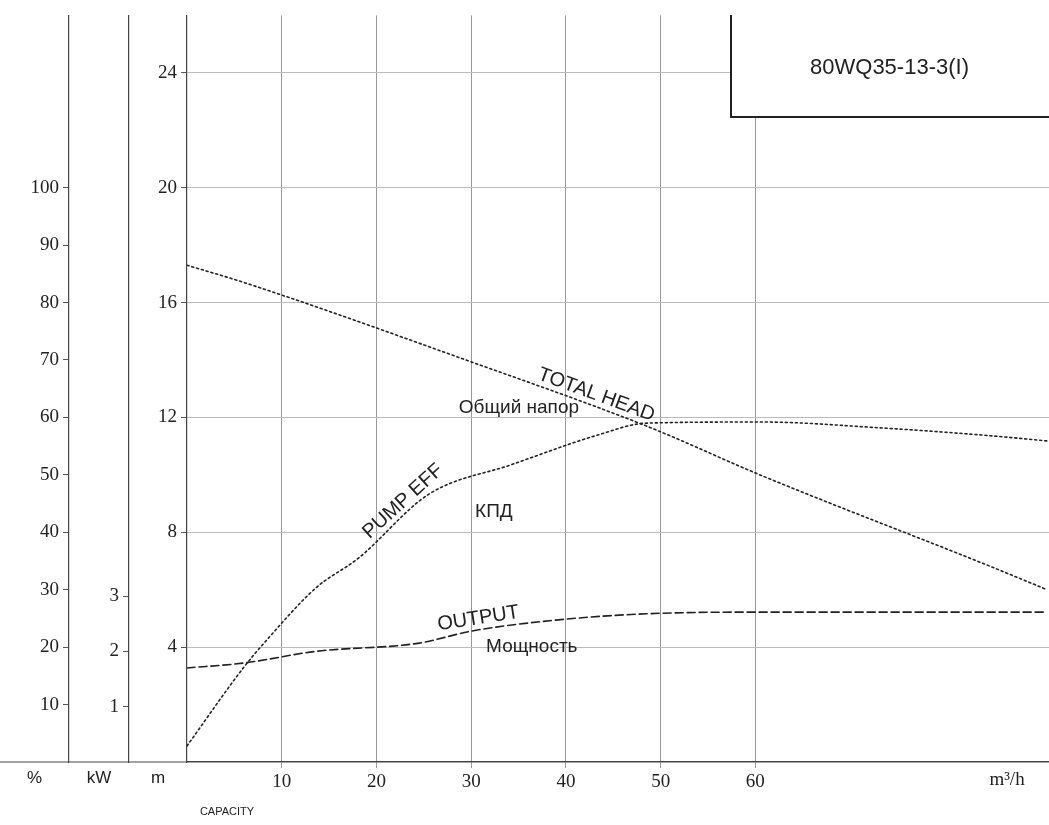 The height and width of the screenshot is (825, 1049). What do you see at coordinates (49, 416) in the screenshot?
I see `y3-tick-label: 60` at bounding box center [49, 416].